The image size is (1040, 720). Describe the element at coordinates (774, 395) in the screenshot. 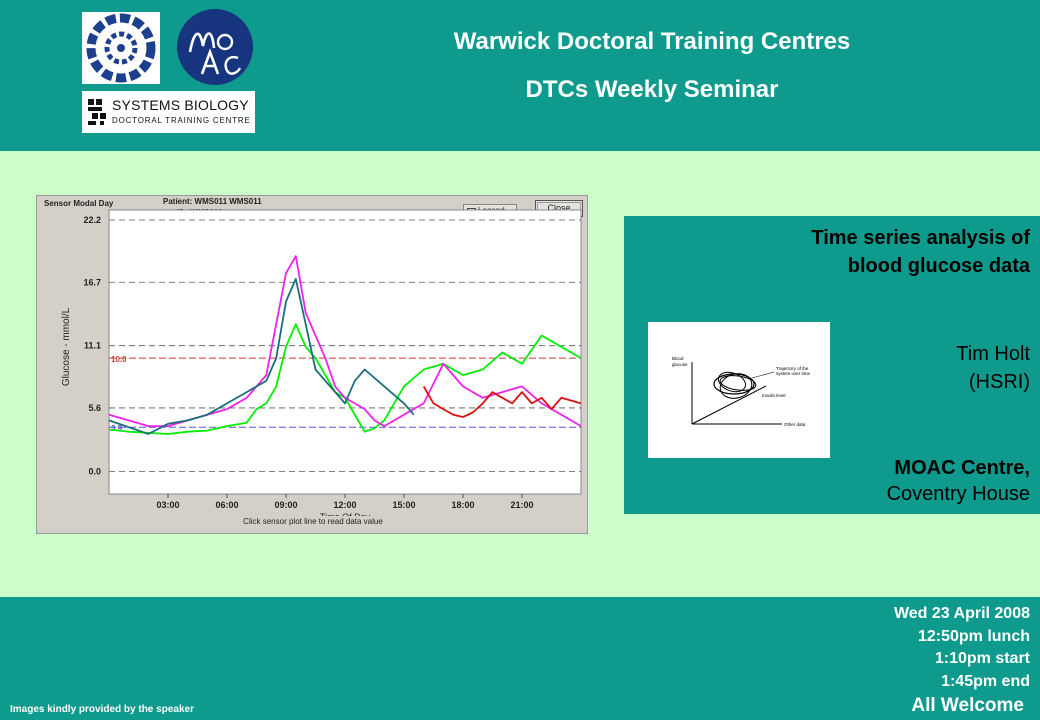

I see `diagram-insulin-label: Insulin level` at that location.